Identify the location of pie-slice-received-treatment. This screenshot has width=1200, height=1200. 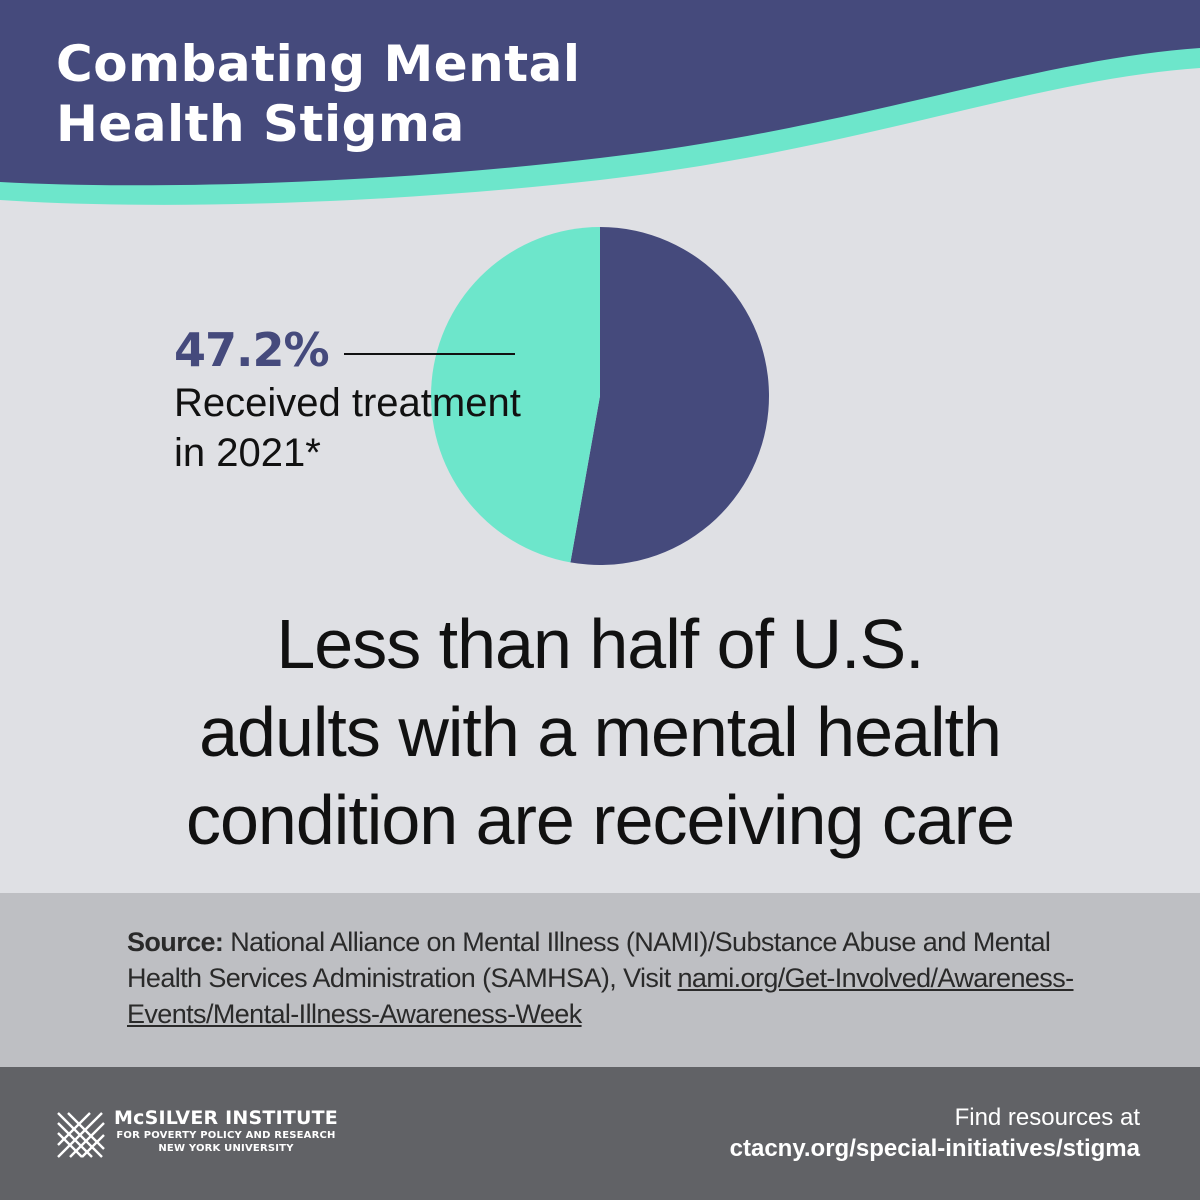
(515, 395).